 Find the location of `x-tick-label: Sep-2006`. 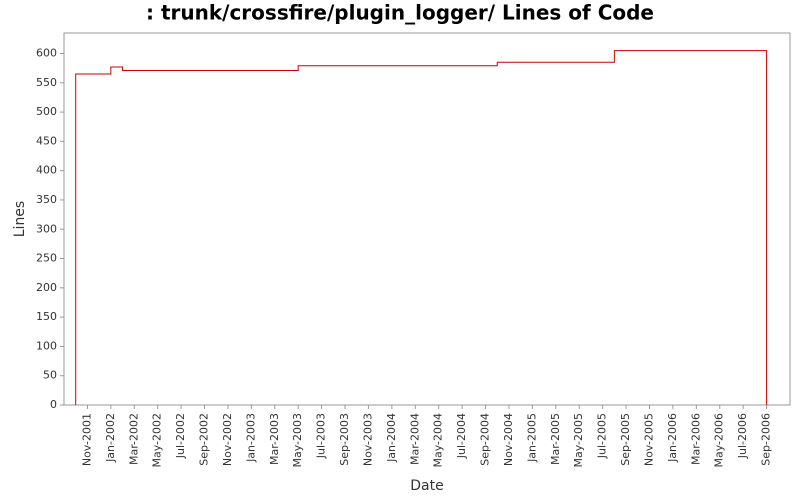

x-tick-label: Sep-2006 is located at coordinates (766, 439).